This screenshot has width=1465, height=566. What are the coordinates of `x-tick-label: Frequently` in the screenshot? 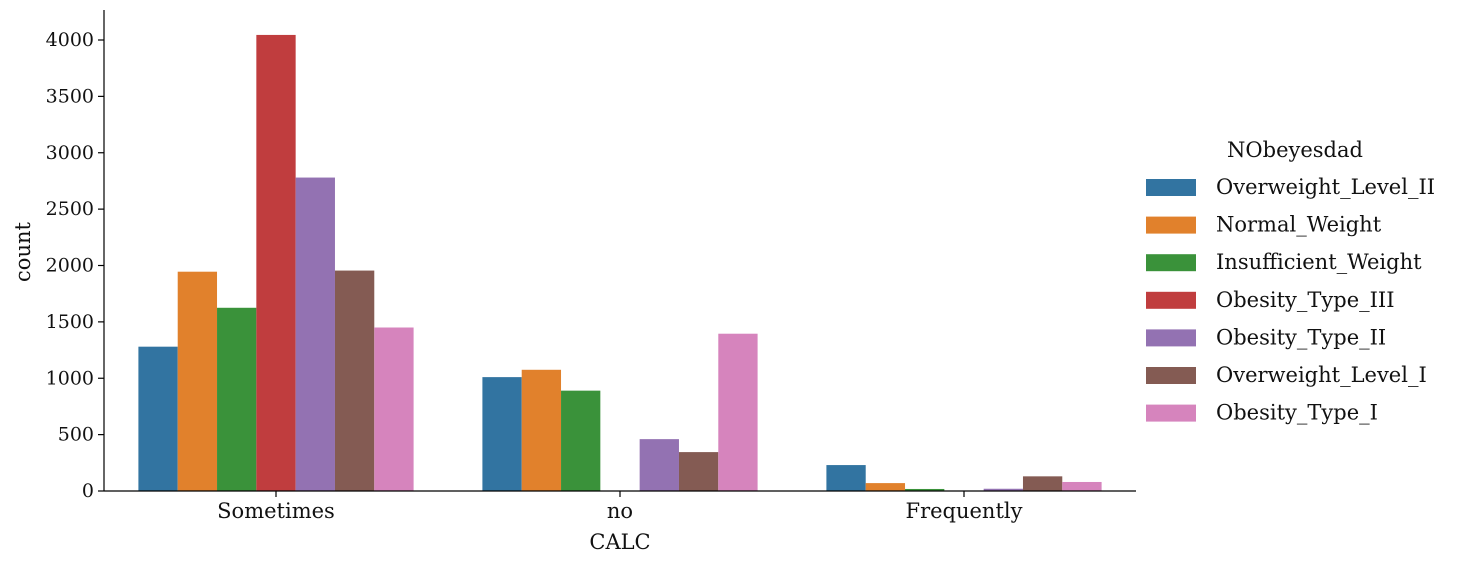 It's located at (964, 511).